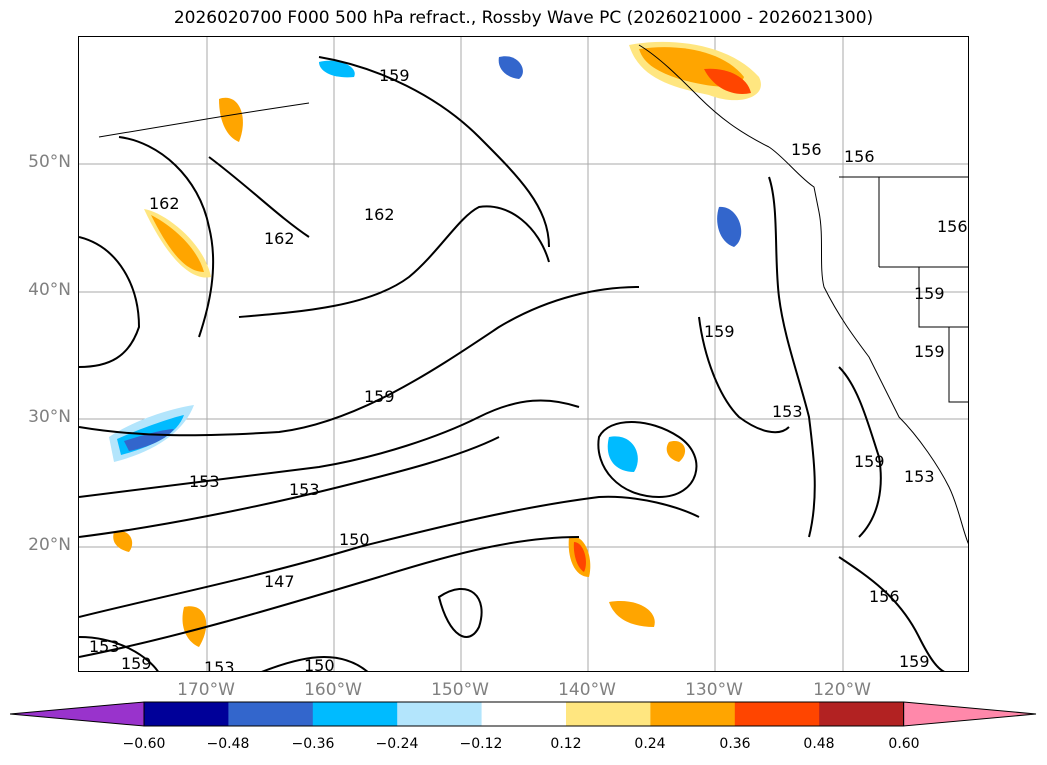 The width and height of the screenshot is (1047, 765). What do you see at coordinates (206, 690) in the screenshot?
I see `lon-label-170w: 170°W` at bounding box center [206, 690].